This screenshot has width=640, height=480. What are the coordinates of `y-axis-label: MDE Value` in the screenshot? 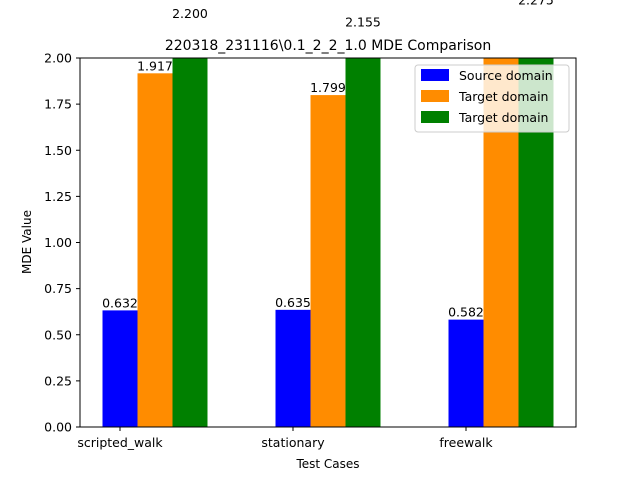 It's located at (27, 242).